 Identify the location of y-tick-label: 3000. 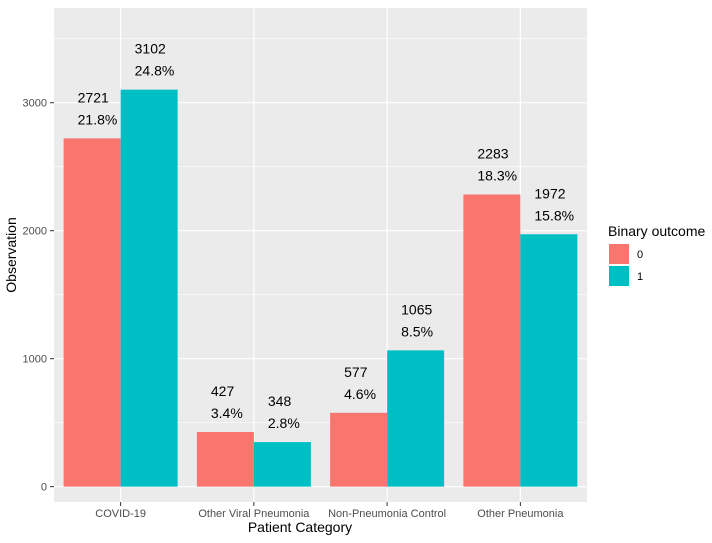
(35, 104).